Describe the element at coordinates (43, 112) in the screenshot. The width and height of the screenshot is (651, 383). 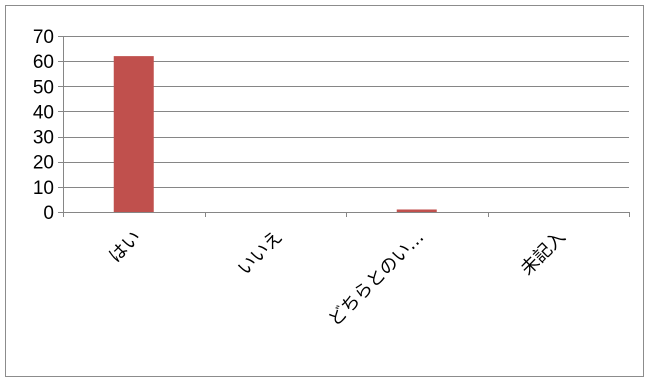
I see `y-tick-label: 40` at that location.